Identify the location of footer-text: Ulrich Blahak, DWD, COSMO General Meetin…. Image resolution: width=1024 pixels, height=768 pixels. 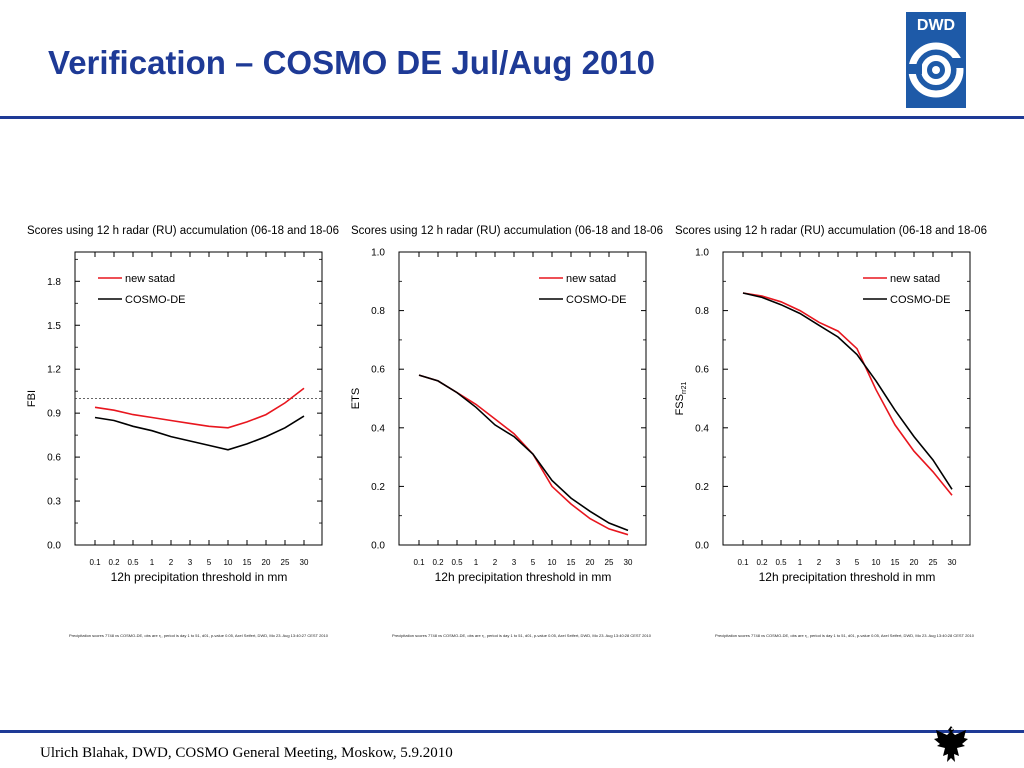
(246, 753).